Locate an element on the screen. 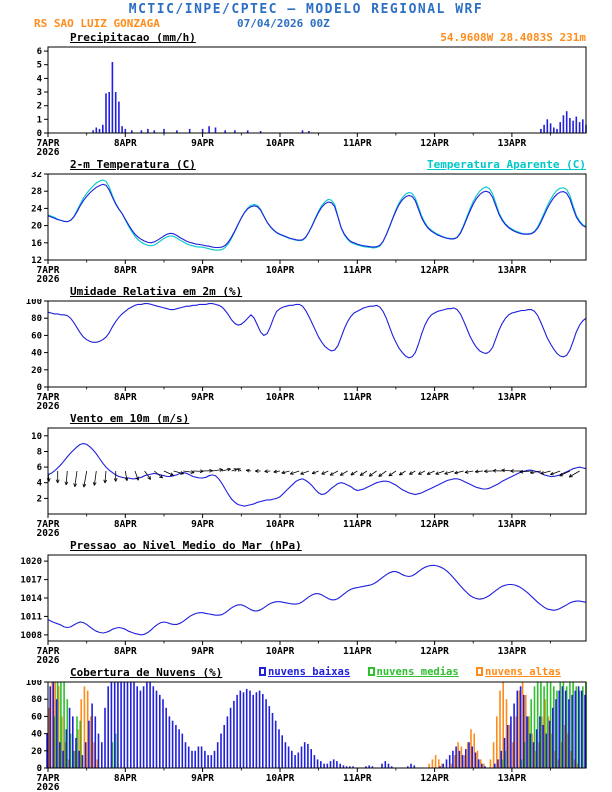  high-clouds-label: nuvens altas is located at coordinates (523, 672).